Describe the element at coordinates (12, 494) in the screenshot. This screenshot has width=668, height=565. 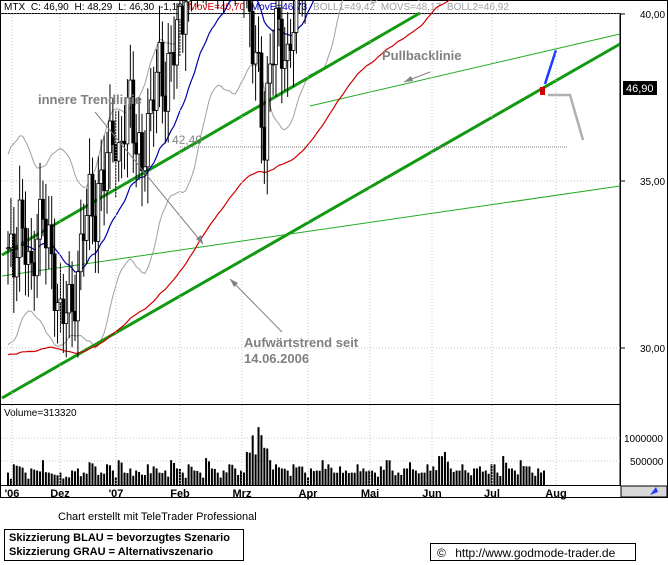
I see `time-tick-label: '06` at that location.